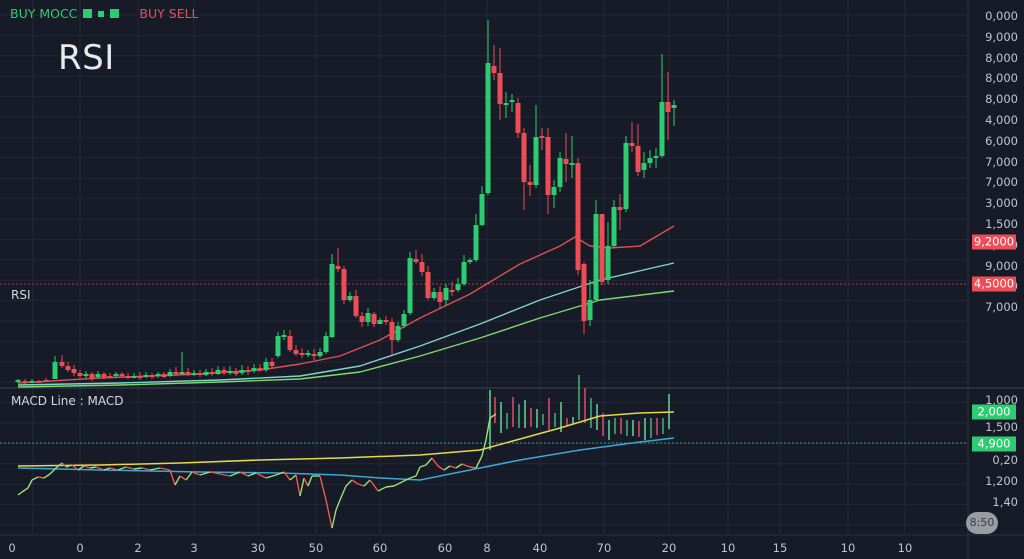  What do you see at coordinates (1001, 265) in the screenshot?
I see `price-axis-label: 9,000` at bounding box center [1001, 265].